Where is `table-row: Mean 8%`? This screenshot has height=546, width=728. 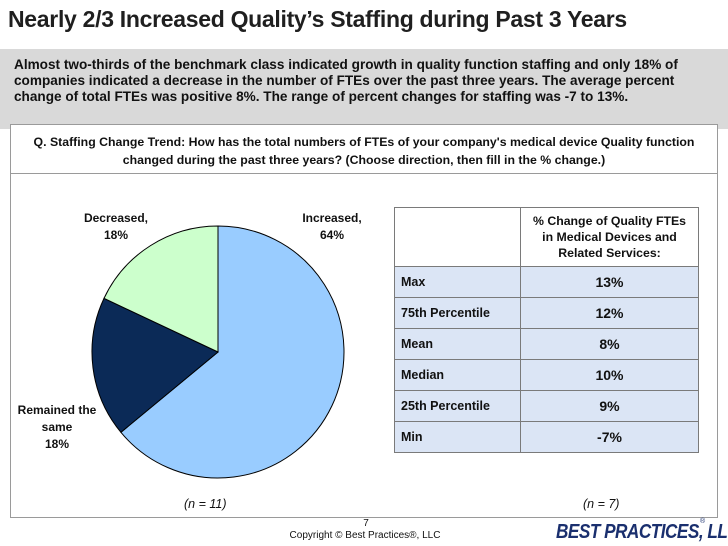
table-row: Mean 8% is located at coordinates (546, 344).